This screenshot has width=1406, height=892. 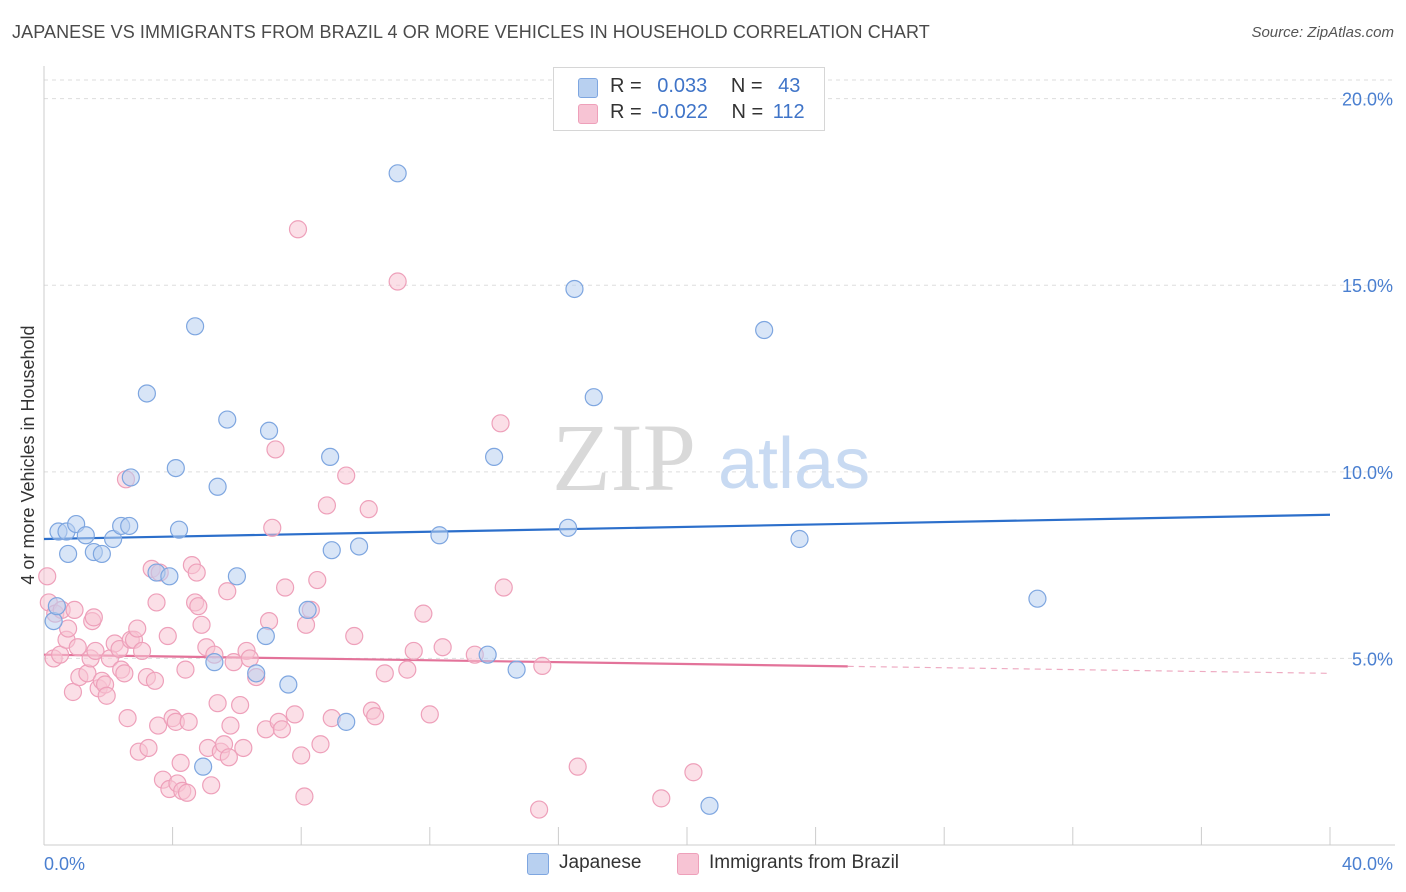 I want to click on legend-label-japanese: Japanese, so click(x=600, y=862).